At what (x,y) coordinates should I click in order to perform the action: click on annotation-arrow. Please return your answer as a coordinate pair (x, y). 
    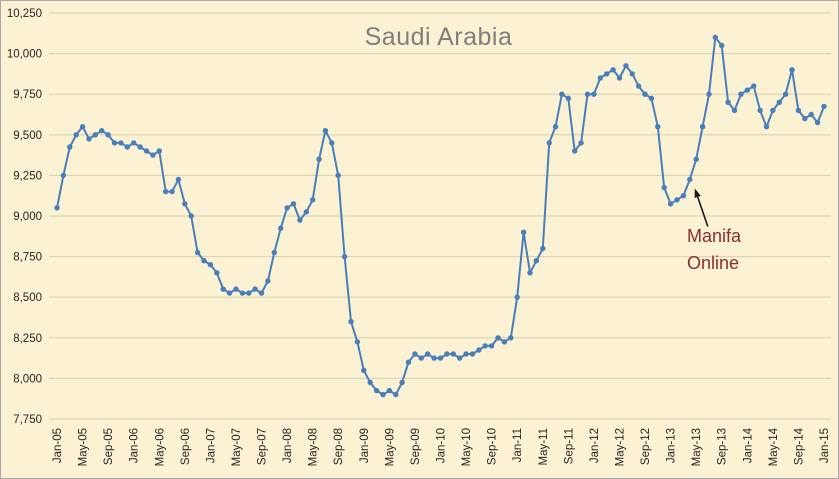
    Looking at the image, I should click on (701, 207).